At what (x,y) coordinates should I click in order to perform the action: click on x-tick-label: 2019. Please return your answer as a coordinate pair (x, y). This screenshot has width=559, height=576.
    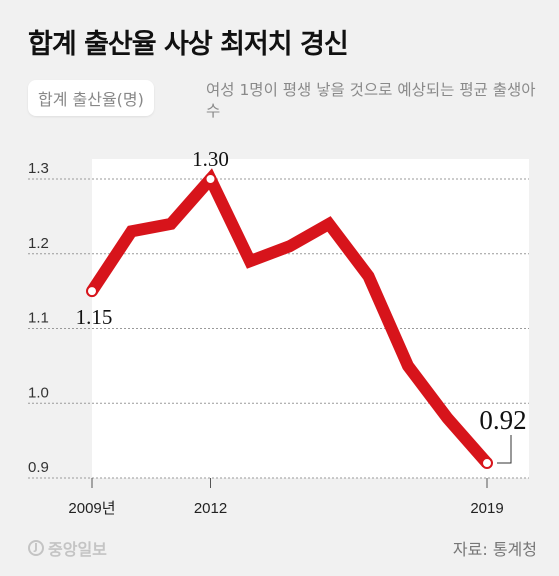
    Looking at the image, I should click on (486, 508).